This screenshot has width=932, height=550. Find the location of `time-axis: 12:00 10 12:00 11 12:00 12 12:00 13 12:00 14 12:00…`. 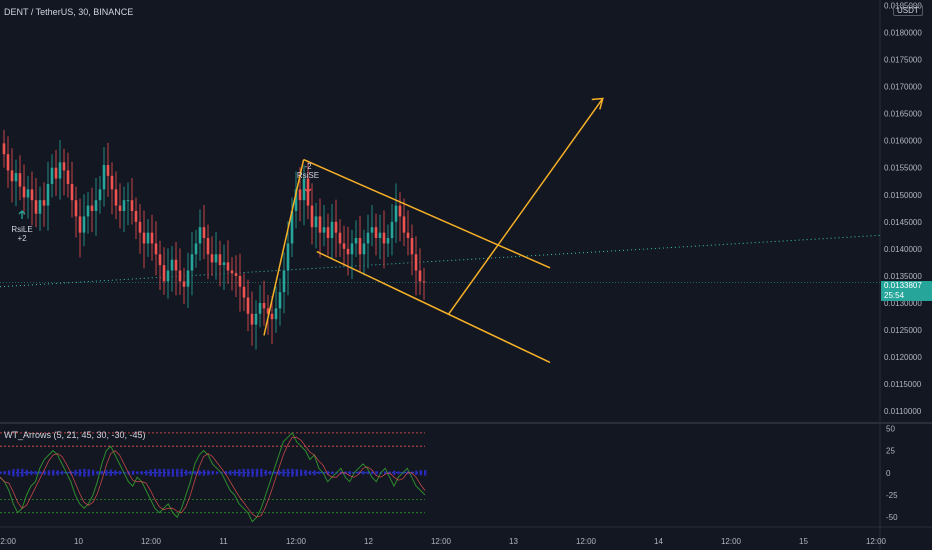

time-axis: 12:00 10 12:00 11 12:00 12 12:00 13 12:00 14 12:00… is located at coordinates (443, 541).